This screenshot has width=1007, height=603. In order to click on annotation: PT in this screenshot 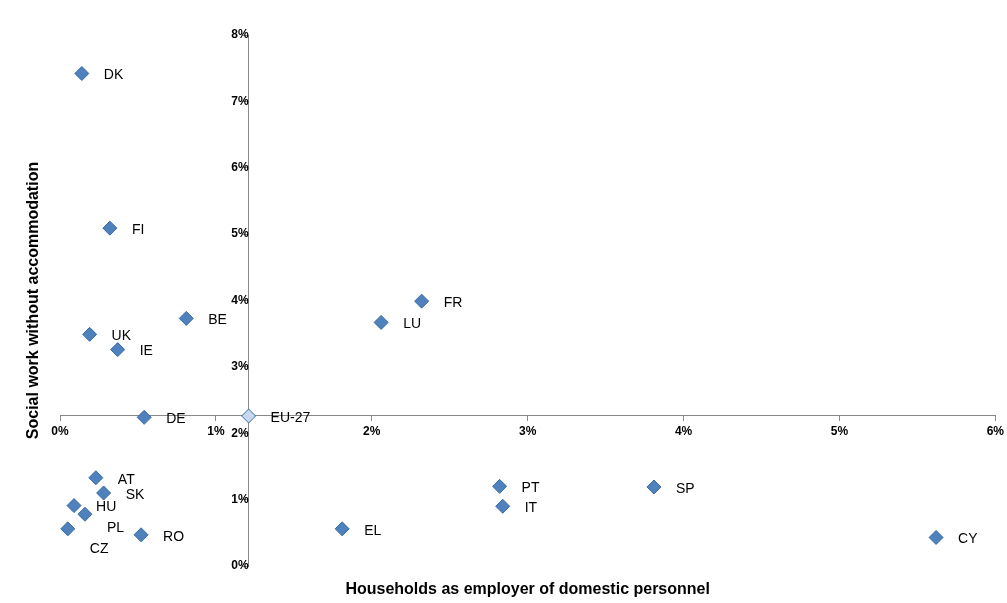, I will do `click(530, 487)`.